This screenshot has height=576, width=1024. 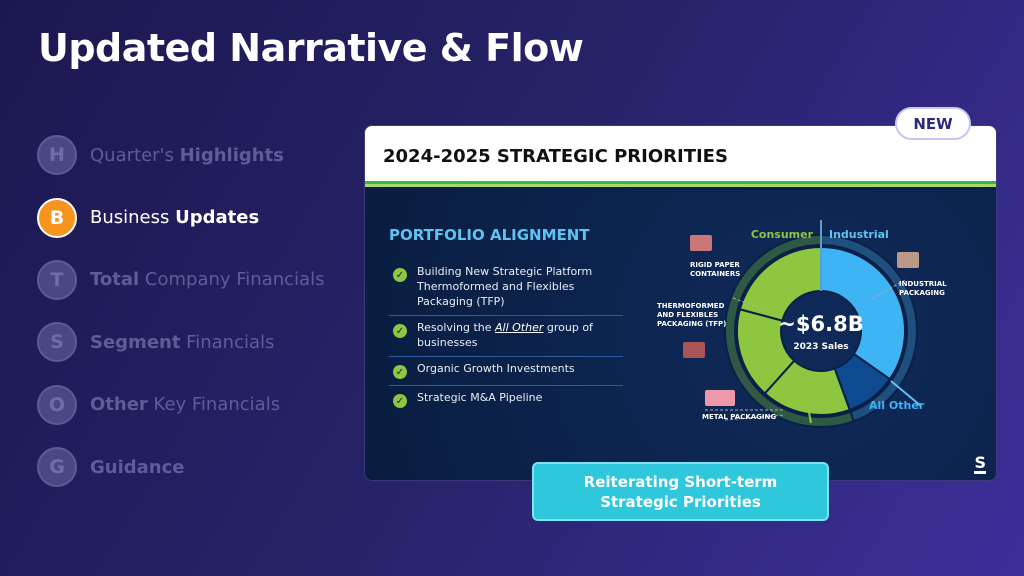 I want to click on callout-line: Strategic Priorities, so click(x=680, y=502).